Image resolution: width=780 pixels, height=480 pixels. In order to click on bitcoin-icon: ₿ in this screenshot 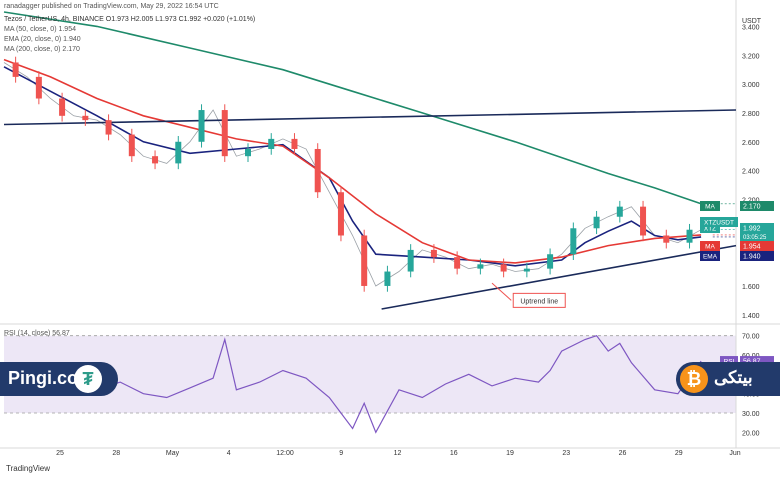, I will do `click(694, 379)`.